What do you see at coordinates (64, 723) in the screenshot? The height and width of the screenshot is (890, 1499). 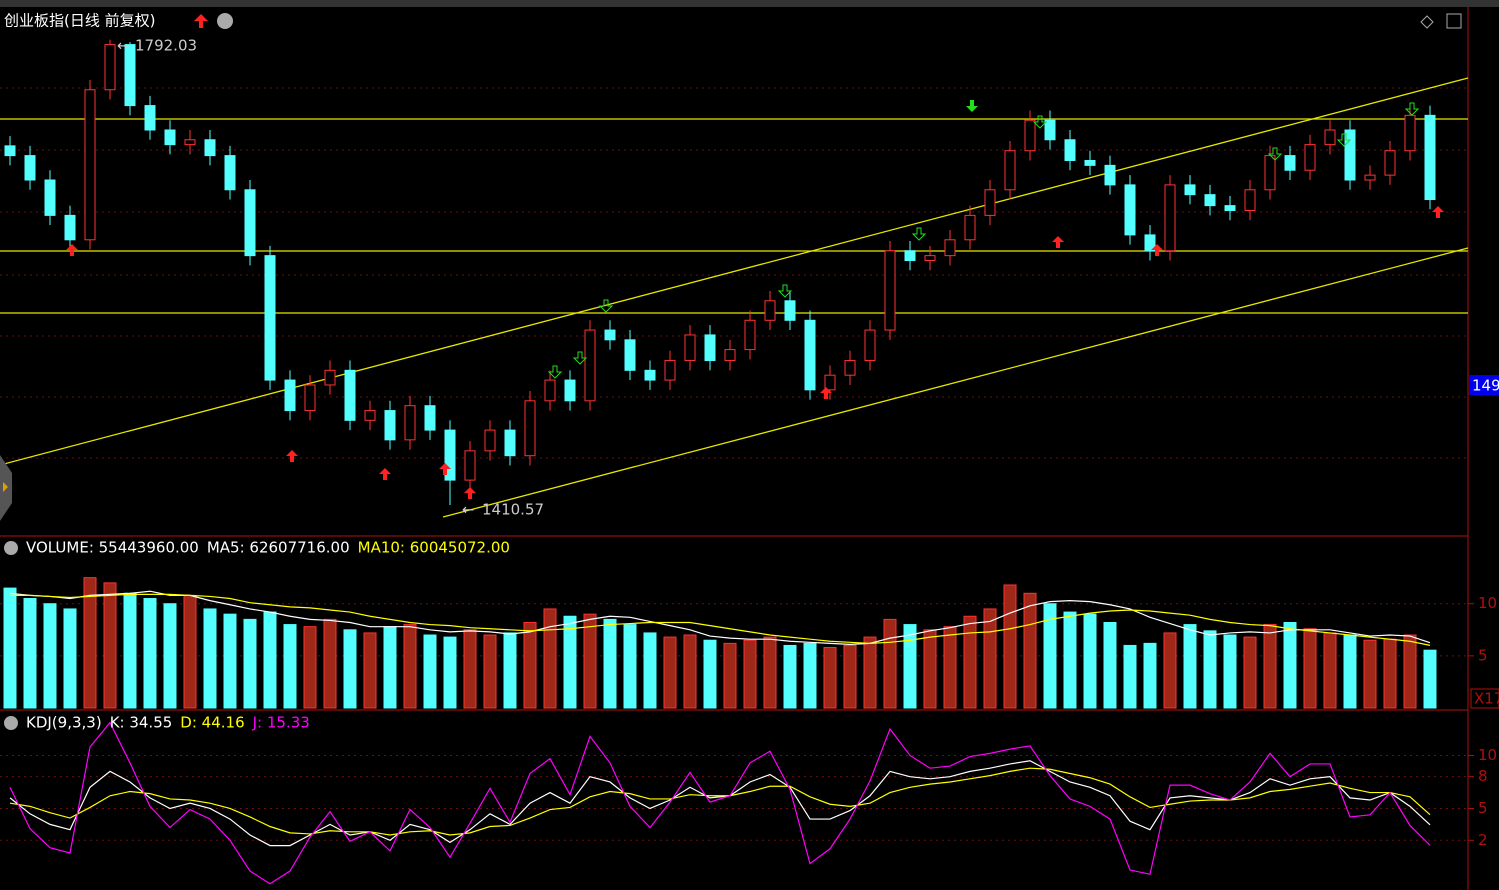 I see `indicator-title: KDJ(9,3,3)` at bounding box center [64, 723].